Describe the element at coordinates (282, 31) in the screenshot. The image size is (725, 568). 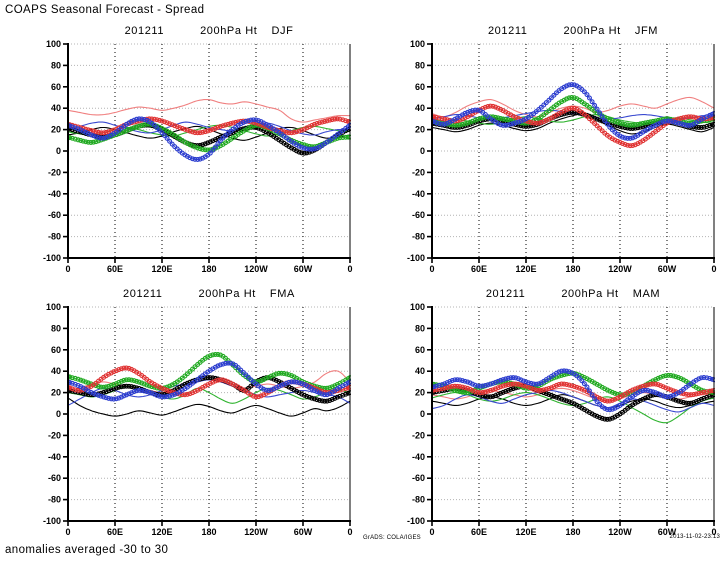
I see `title-season: DJF` at that location.